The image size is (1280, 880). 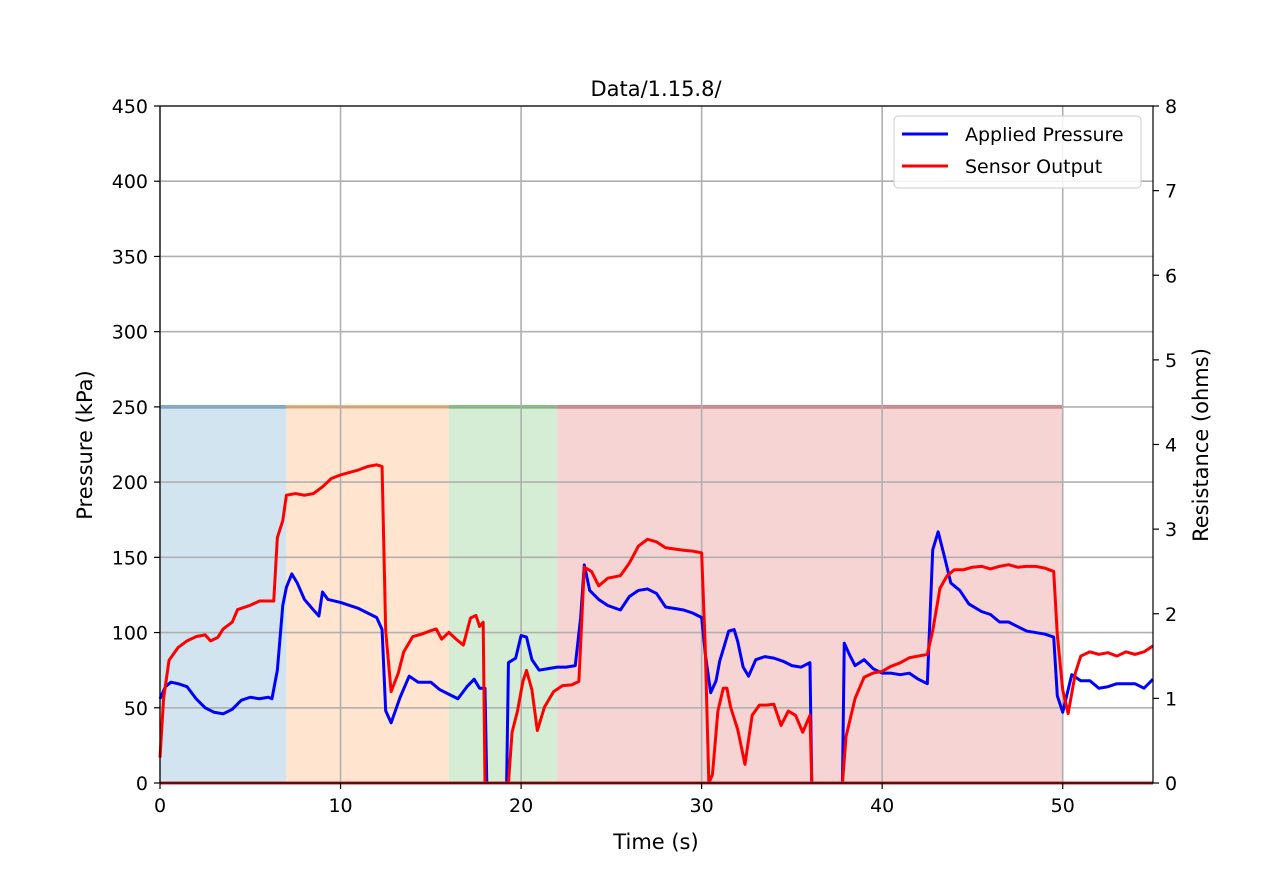 I want to click on x-tick-label-3: 30, so click(x=702, y=806).